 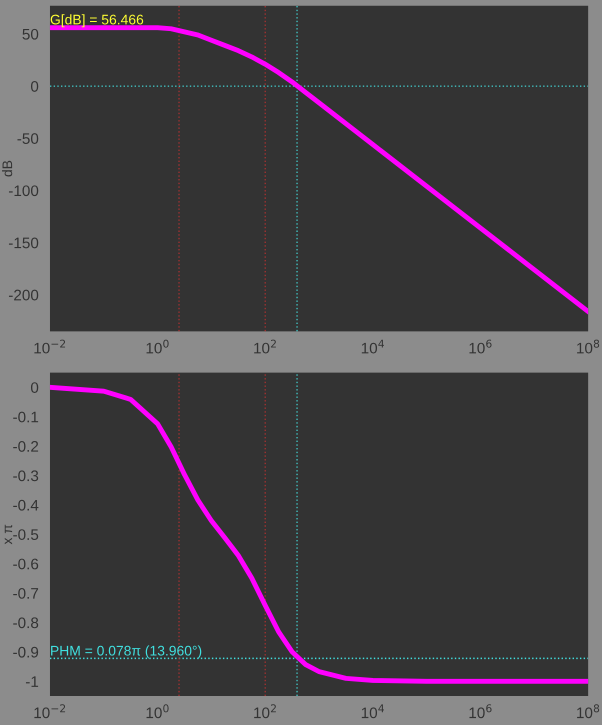 I want to click on annotation: G[dB] = 56.466, so click(x=97, y=21).